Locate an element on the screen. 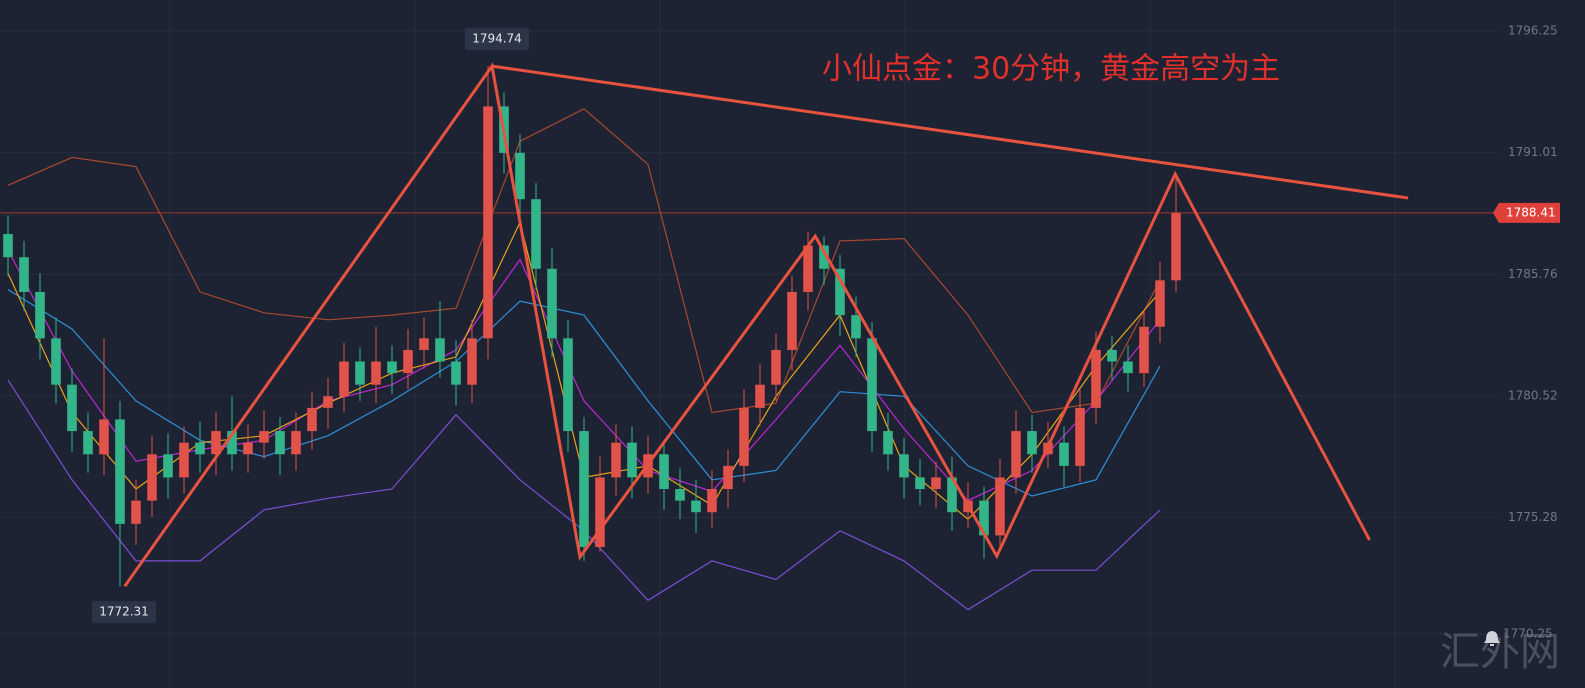  annotation-label: 1772.31 is located at coordinates (124, 612).